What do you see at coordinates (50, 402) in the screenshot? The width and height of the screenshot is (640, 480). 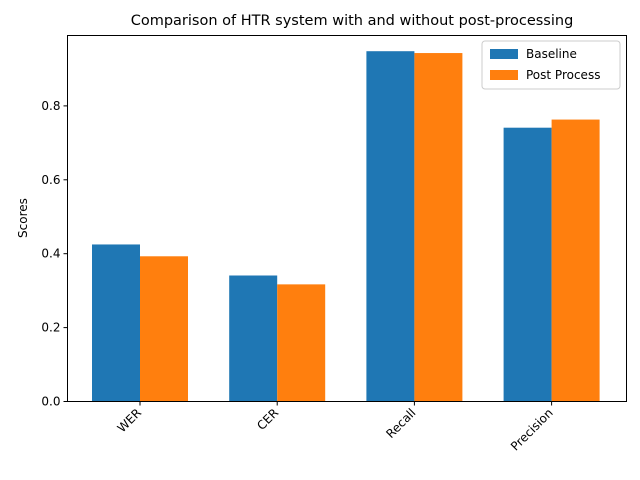 I see `y-tick-label: 0.0` at bounding box center [50, 402].